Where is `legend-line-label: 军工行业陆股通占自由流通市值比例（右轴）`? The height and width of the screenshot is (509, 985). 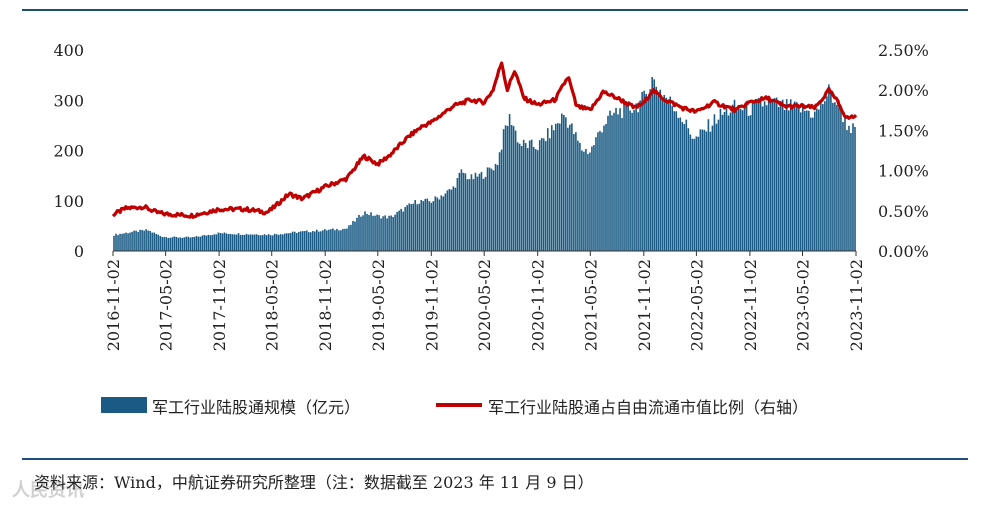
legend-line-label: 军工行业陆股通占自由流通市值比例（右轴） is located at coordinates (648, 407).